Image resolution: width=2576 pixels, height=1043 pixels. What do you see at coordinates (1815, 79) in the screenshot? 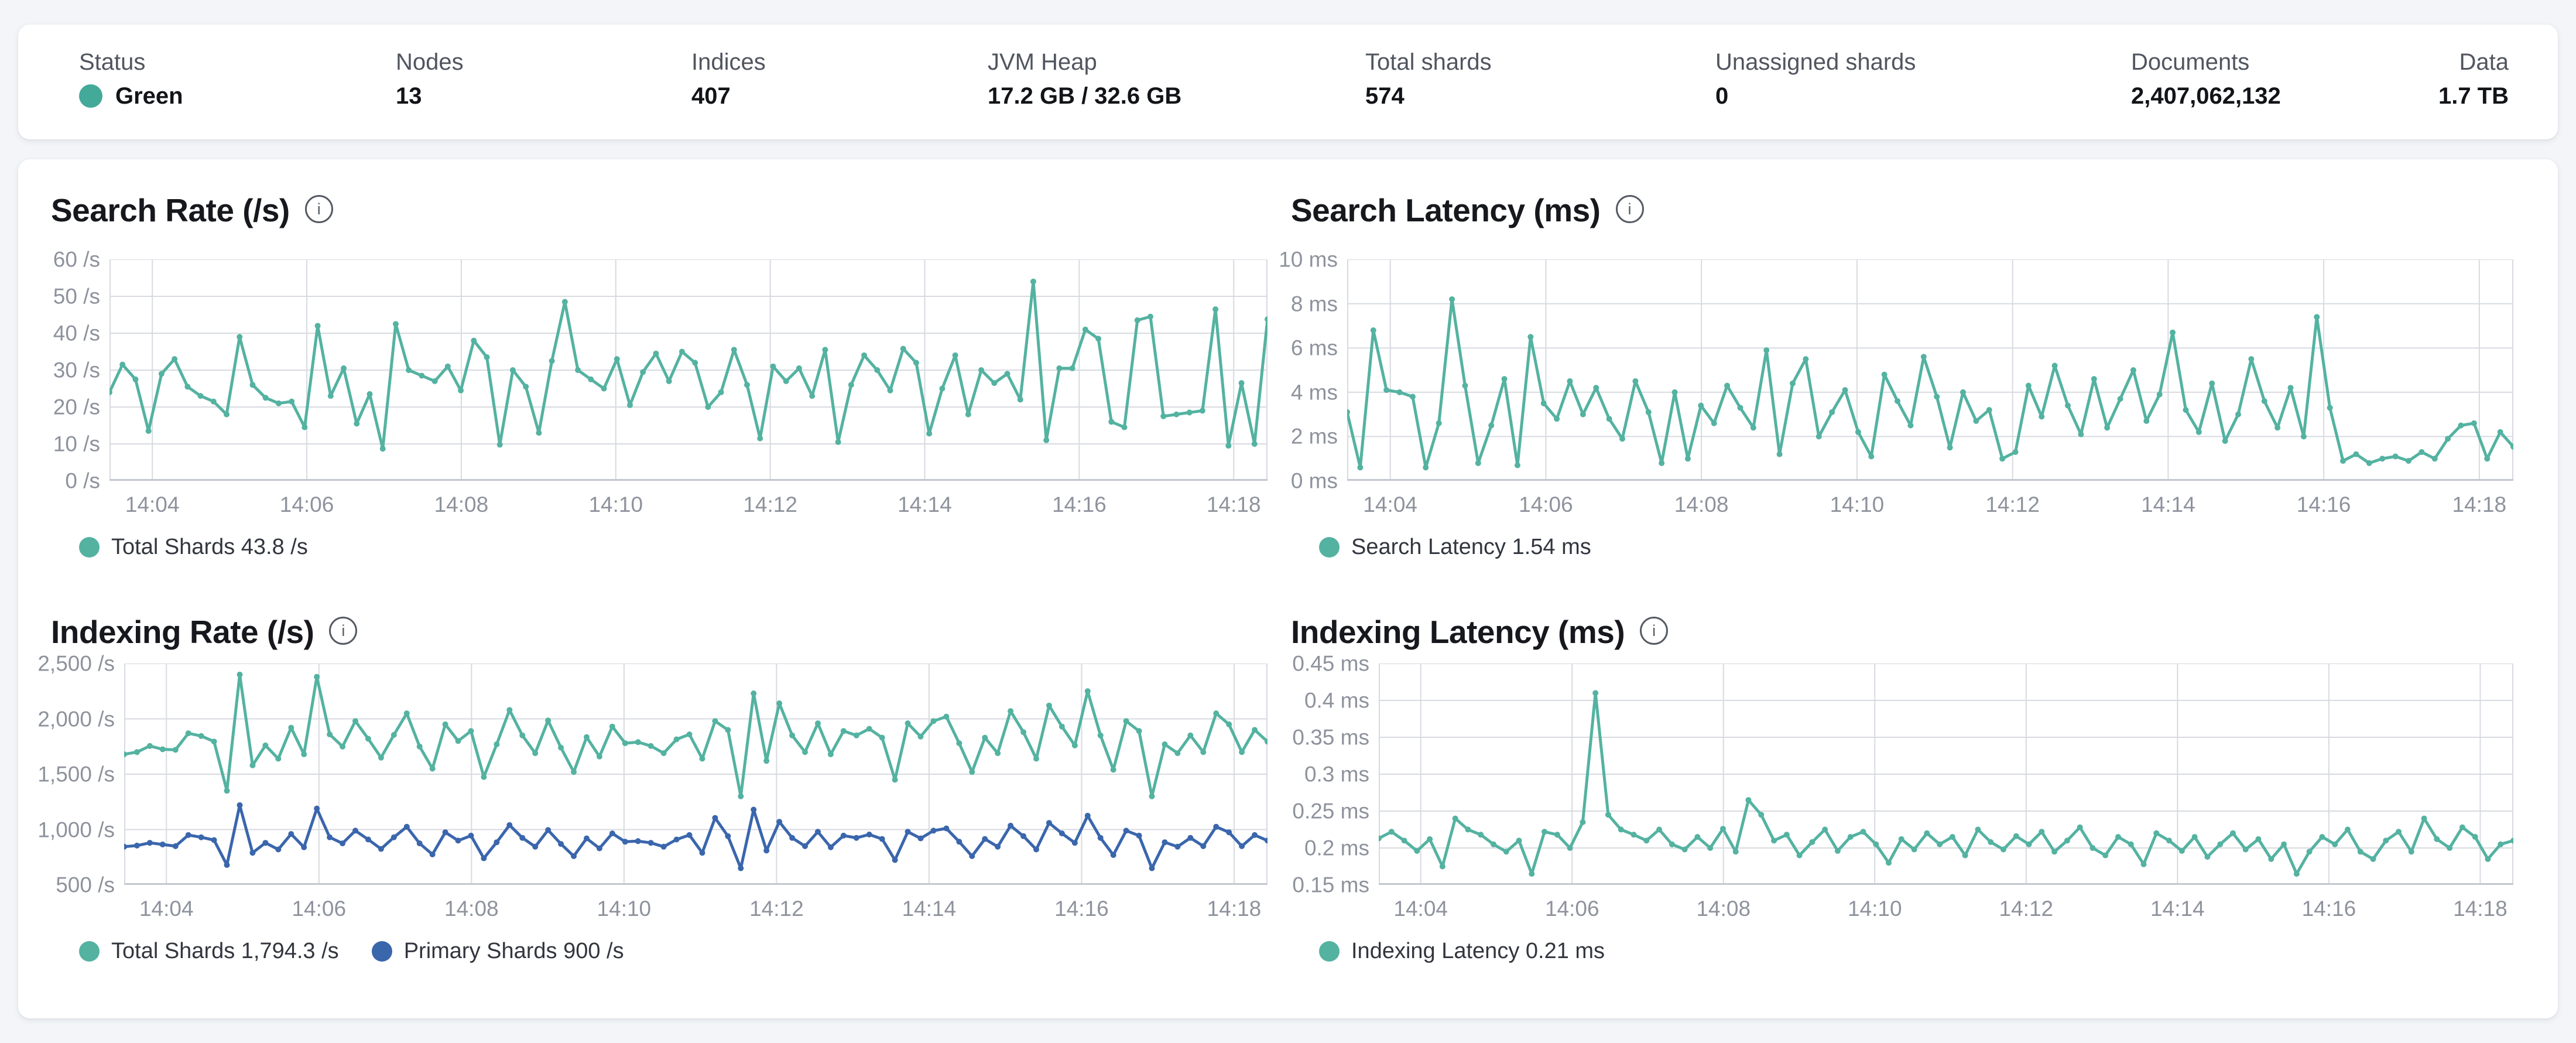
I see `stat-unassigned-shards: Unassigned shards 0` at bounding box center [1815, 79].